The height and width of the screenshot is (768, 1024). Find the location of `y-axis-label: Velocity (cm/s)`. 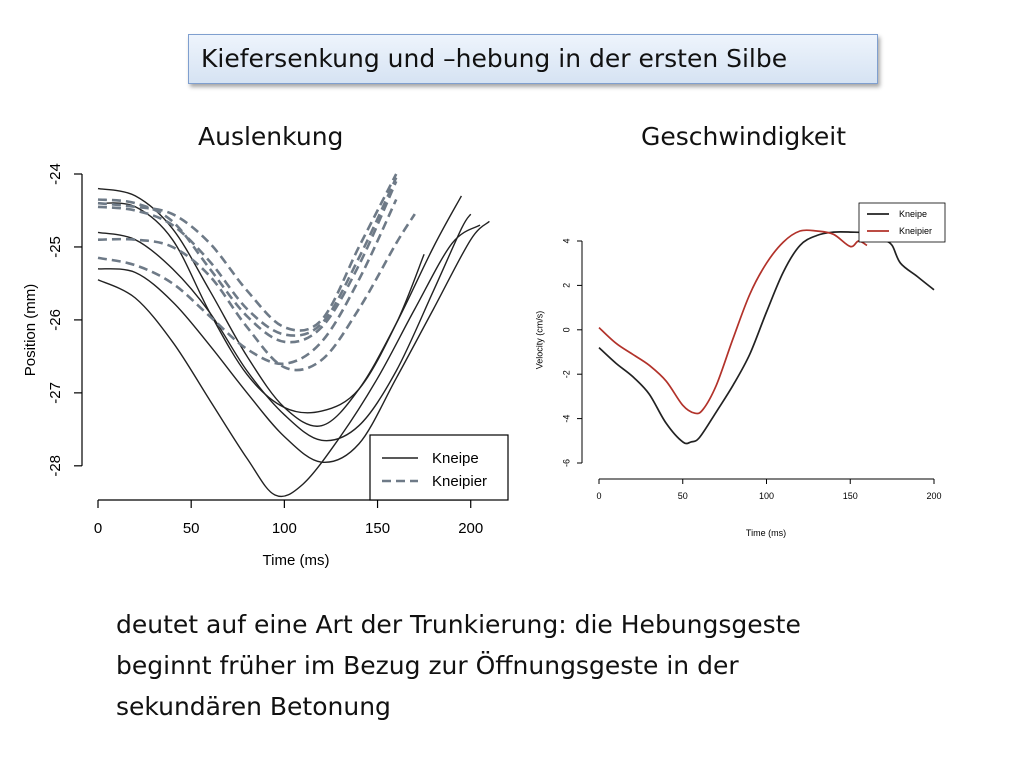

y-axis-label: Velocity (cm/s) is located at coordinates (539, 340).